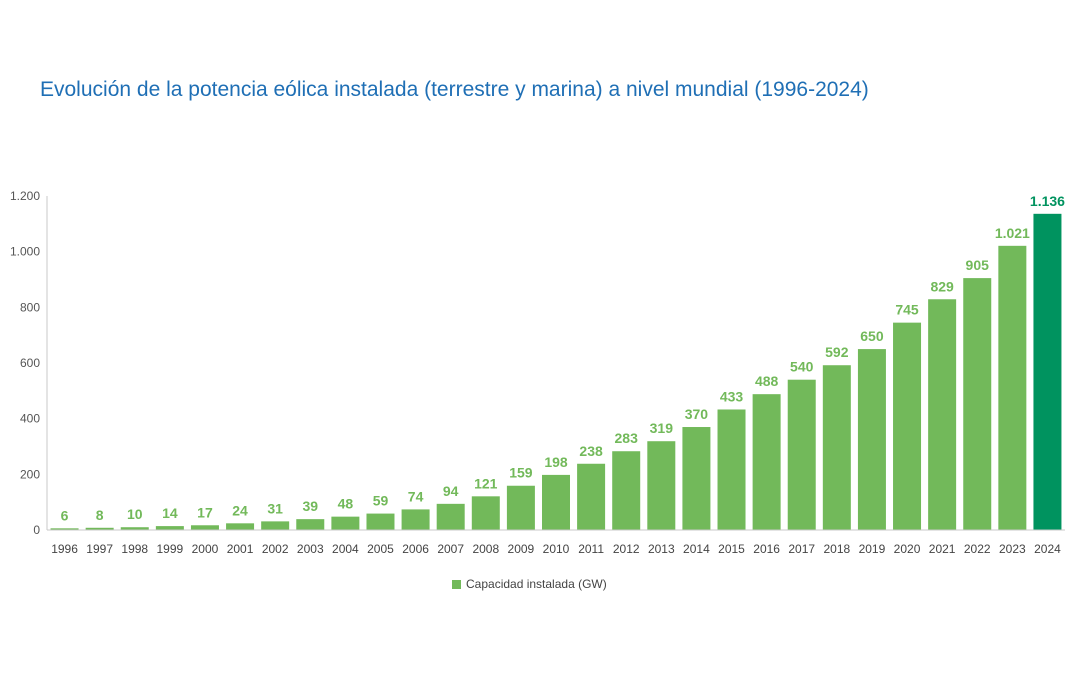 The width and height of the screenshot is (1080, 675). What do you see at coordinates (65, 515) in the screenshot?
I see `bar-value-label: 6` at bounding box center [65, 515].